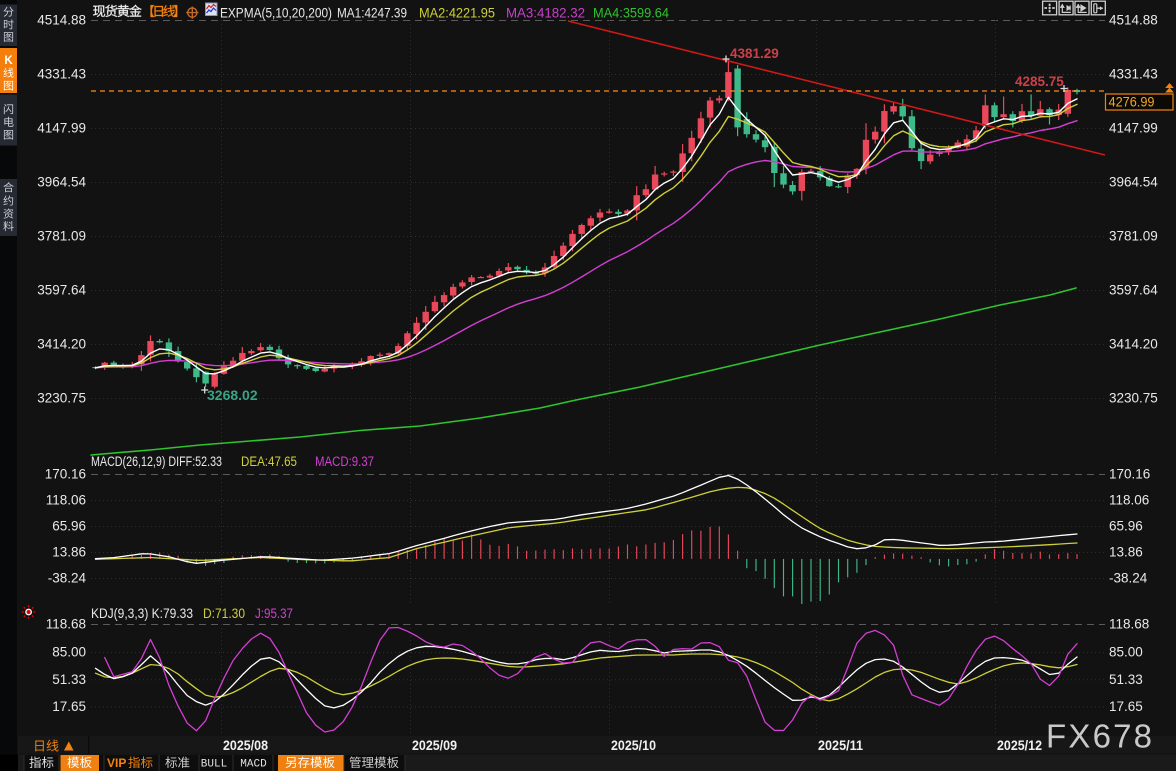  Describe the element at coordinates (142, 613) in the screenshot. I see `svg-text: KDJ(9,3,3) K:79.33` at that location.